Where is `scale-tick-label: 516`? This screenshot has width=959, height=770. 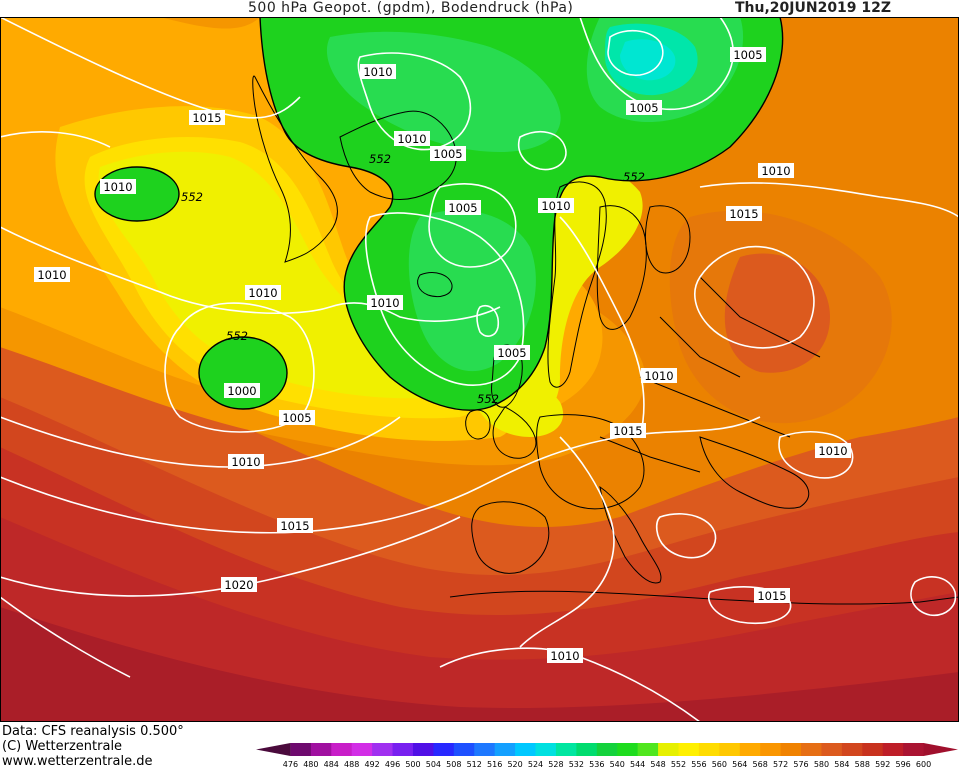
scale-tick-label: 516 is located at coordinates (494, 764).